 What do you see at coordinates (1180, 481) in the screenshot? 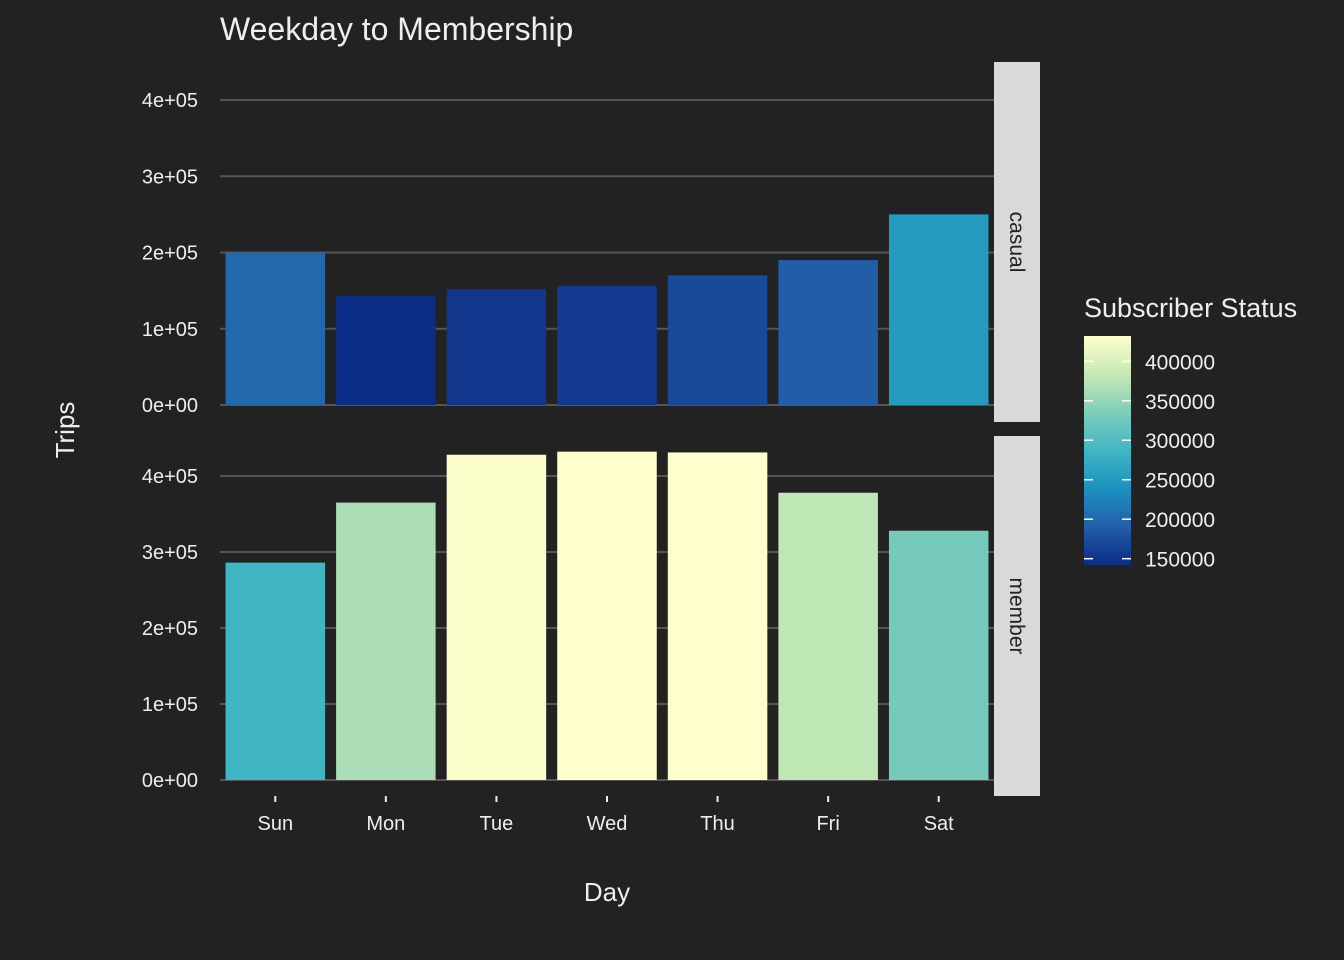
I see `legend-tick-label: 250000` at bounding box center [1180, 481].